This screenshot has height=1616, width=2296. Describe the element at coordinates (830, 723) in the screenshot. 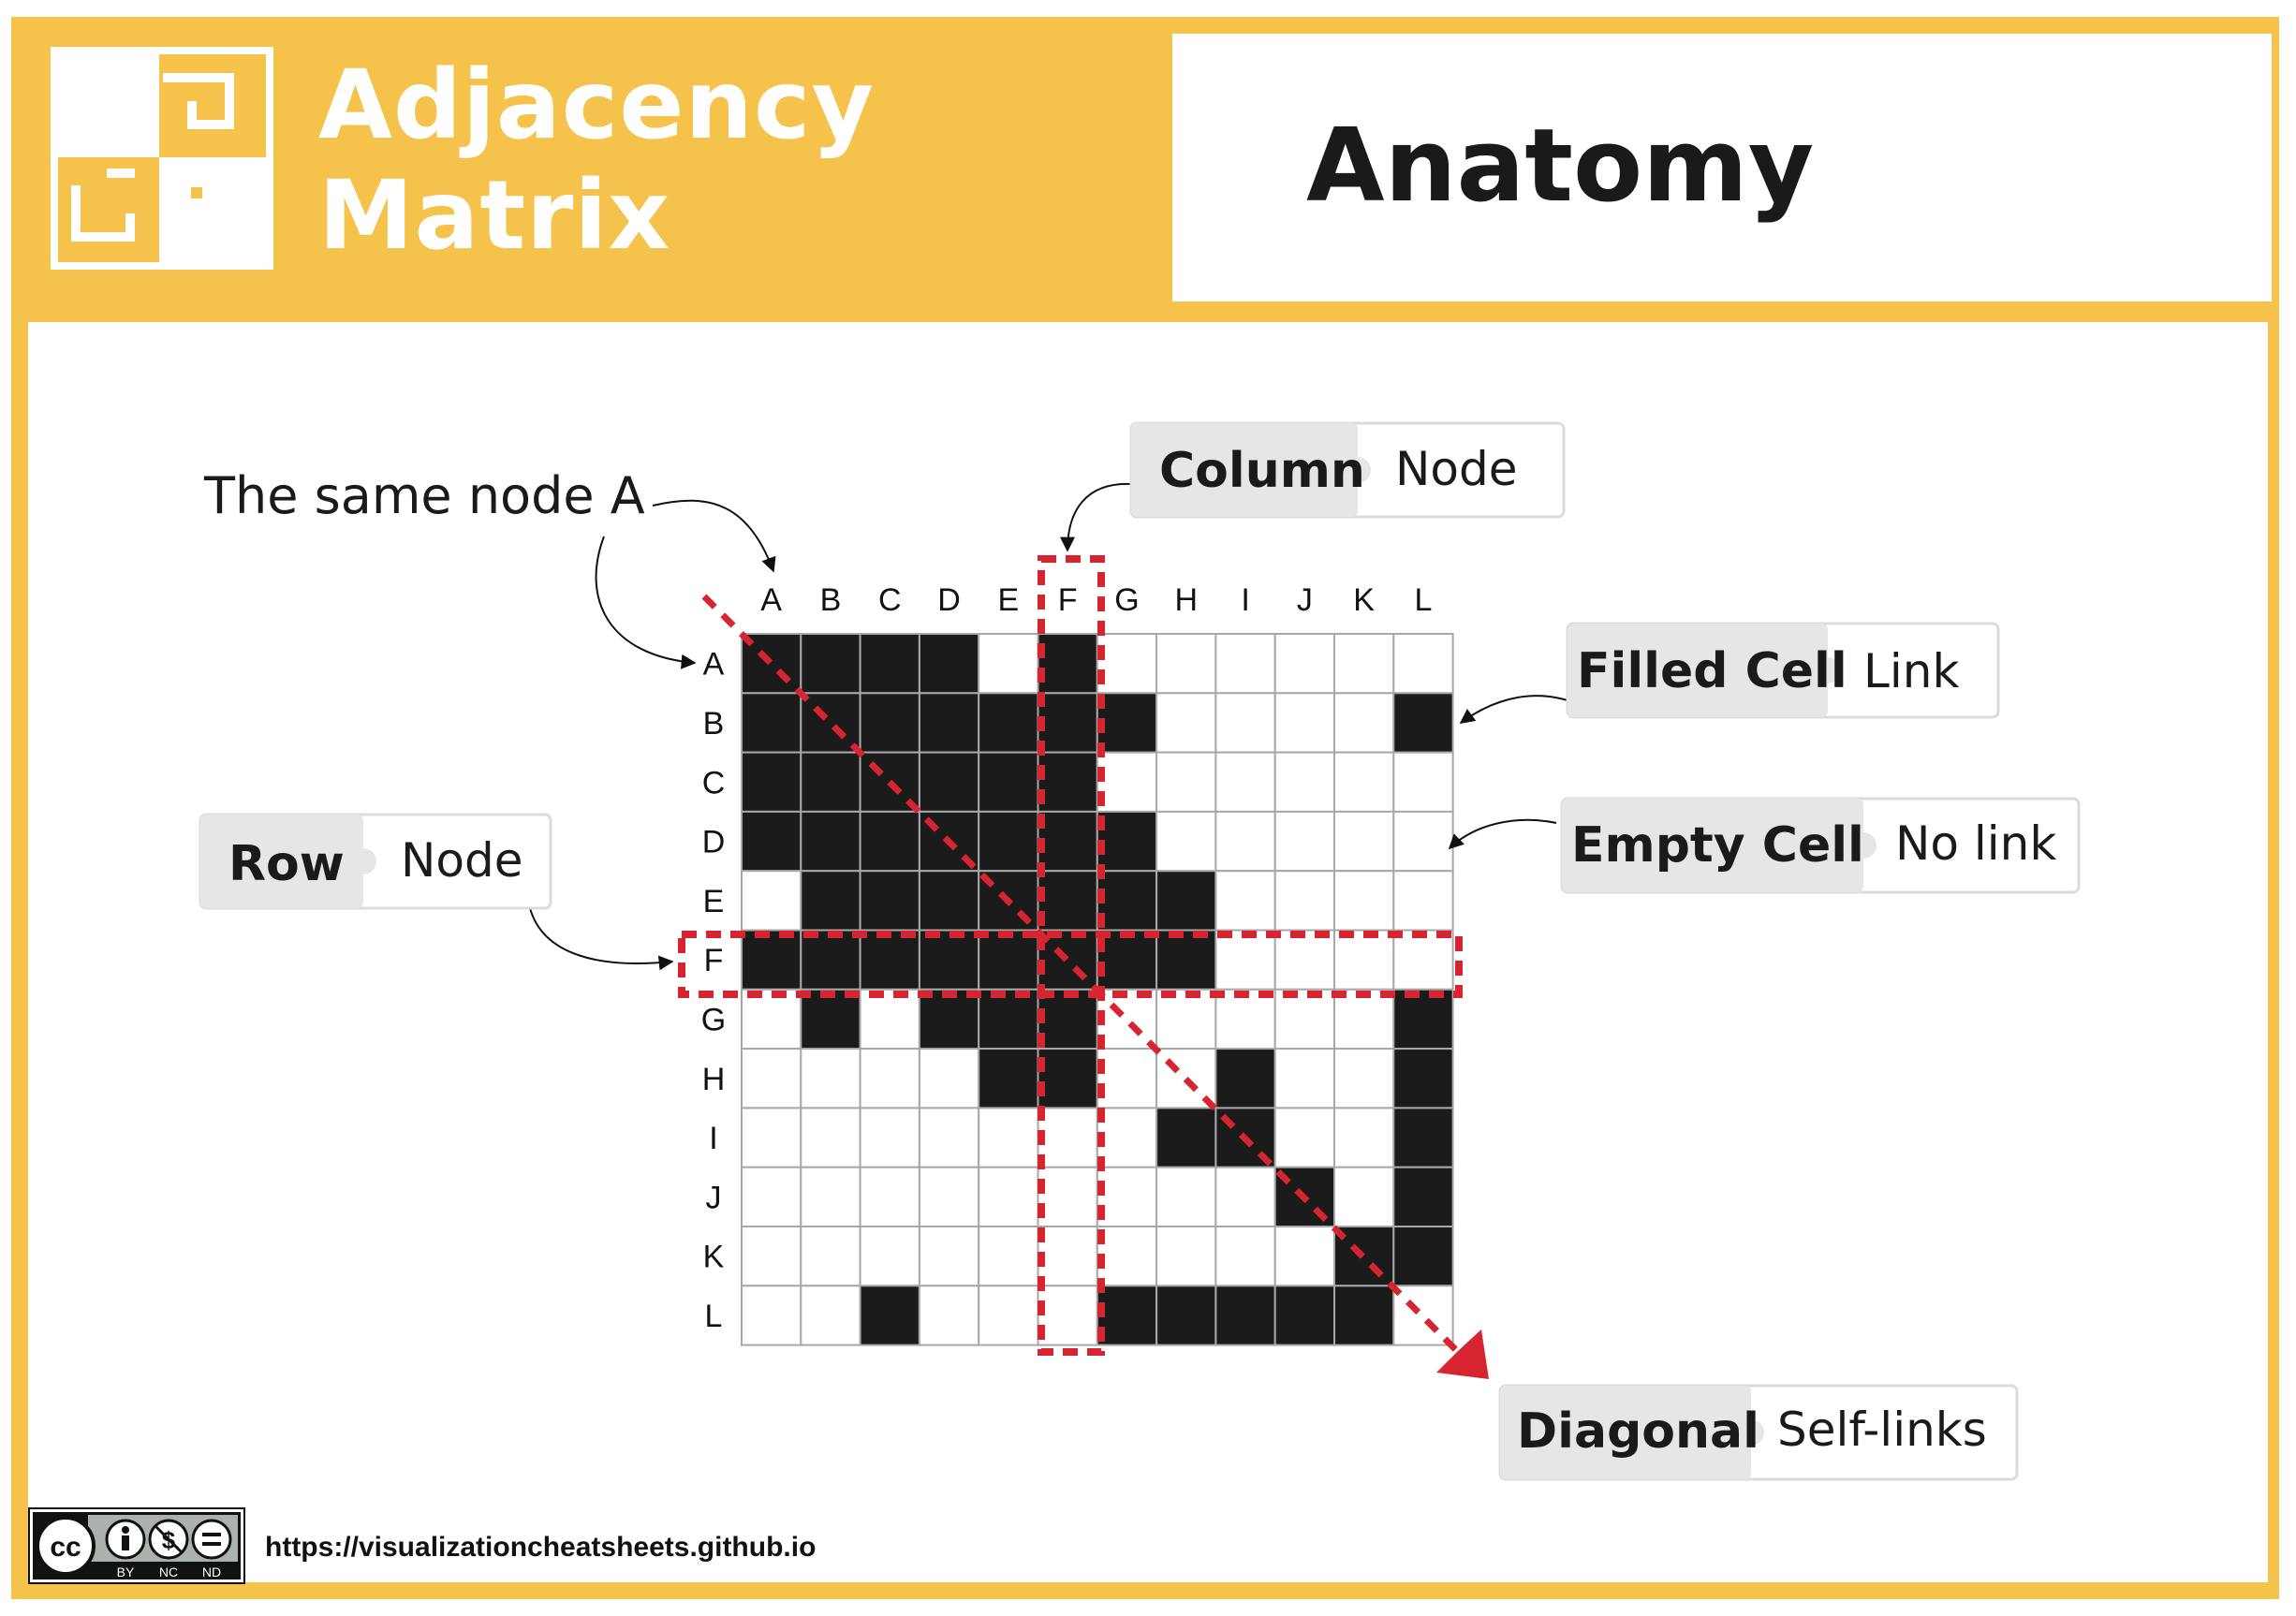

I see `matrix-cell-B-B` at that location.